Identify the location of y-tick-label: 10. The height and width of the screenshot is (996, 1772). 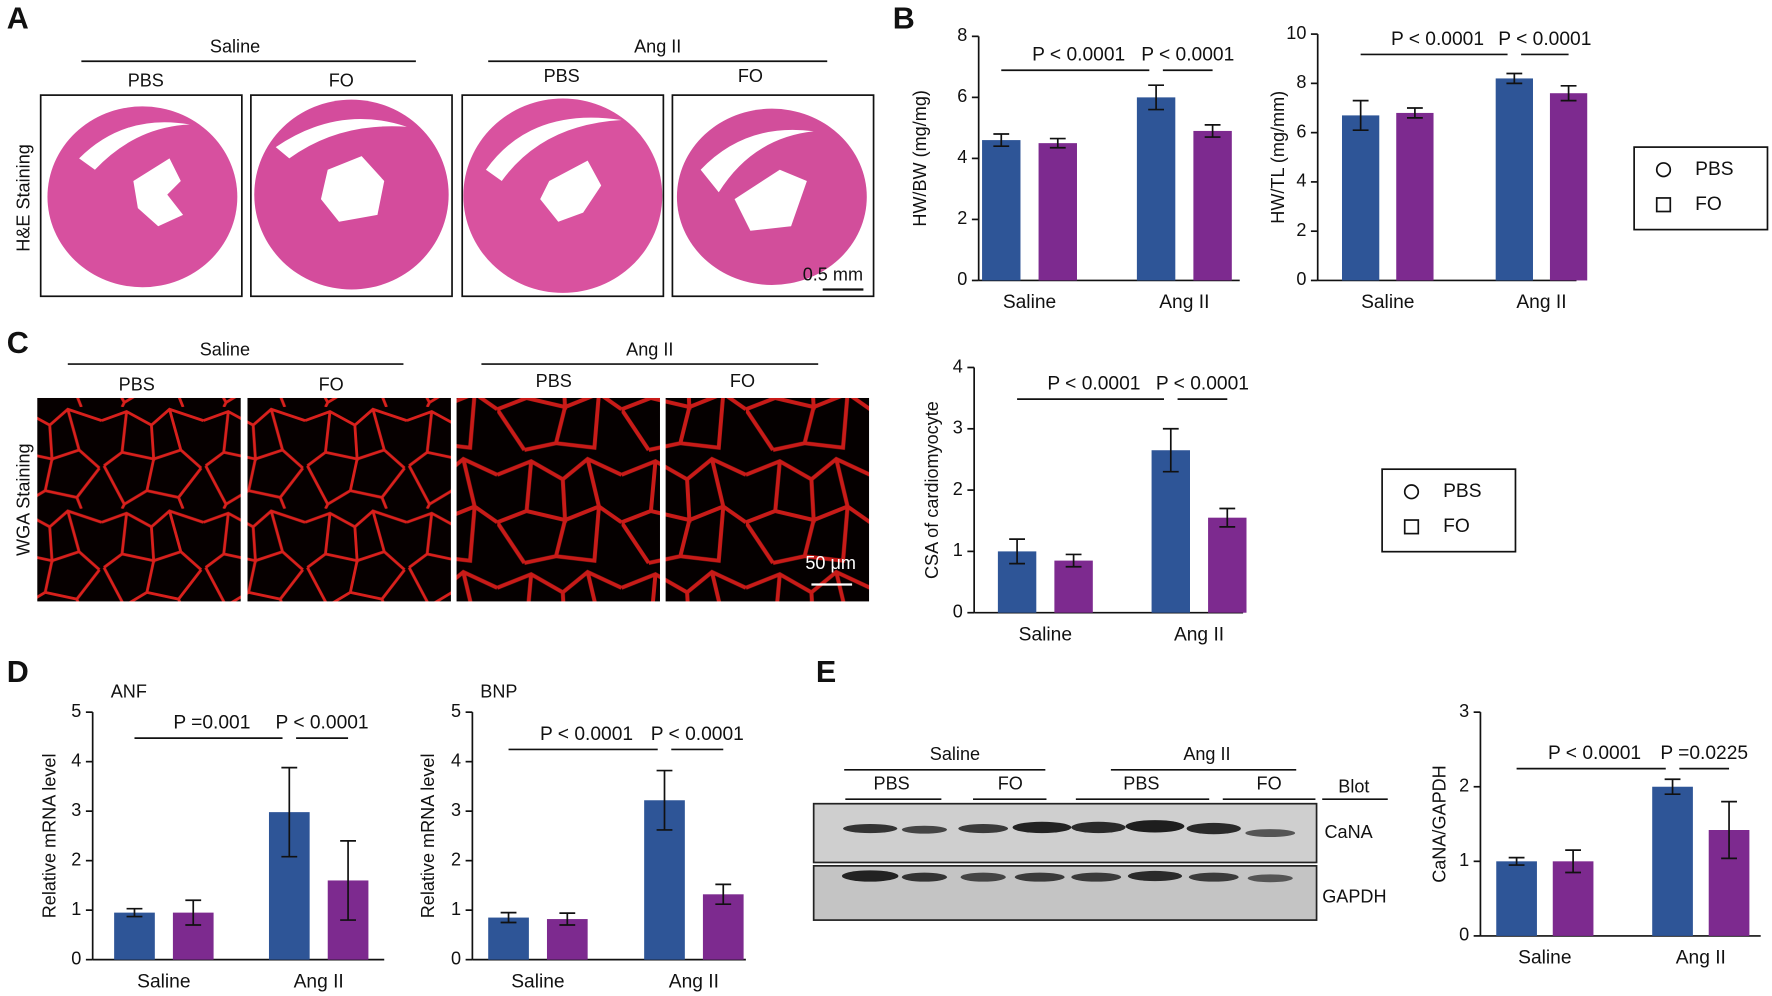
(1296, 33).